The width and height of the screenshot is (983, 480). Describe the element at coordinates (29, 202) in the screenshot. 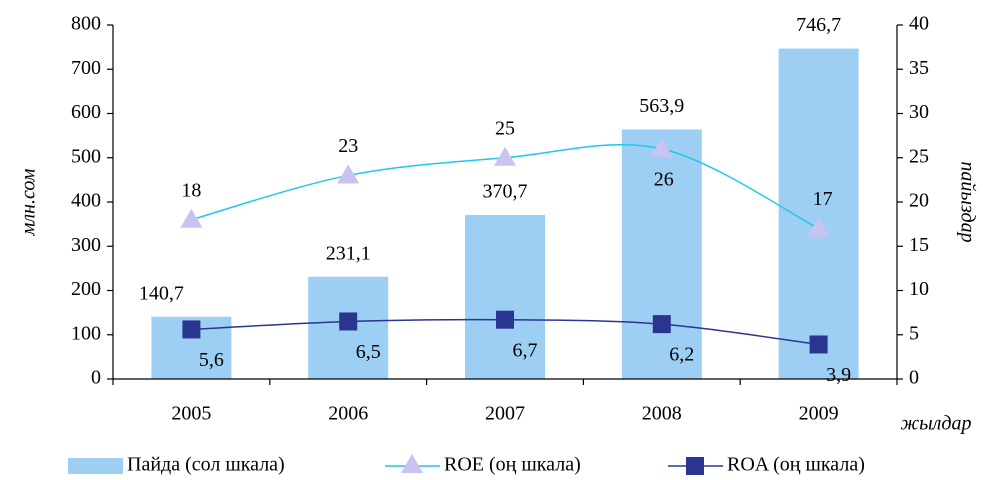

I see `y-axis-label: млн.сом` at that location.